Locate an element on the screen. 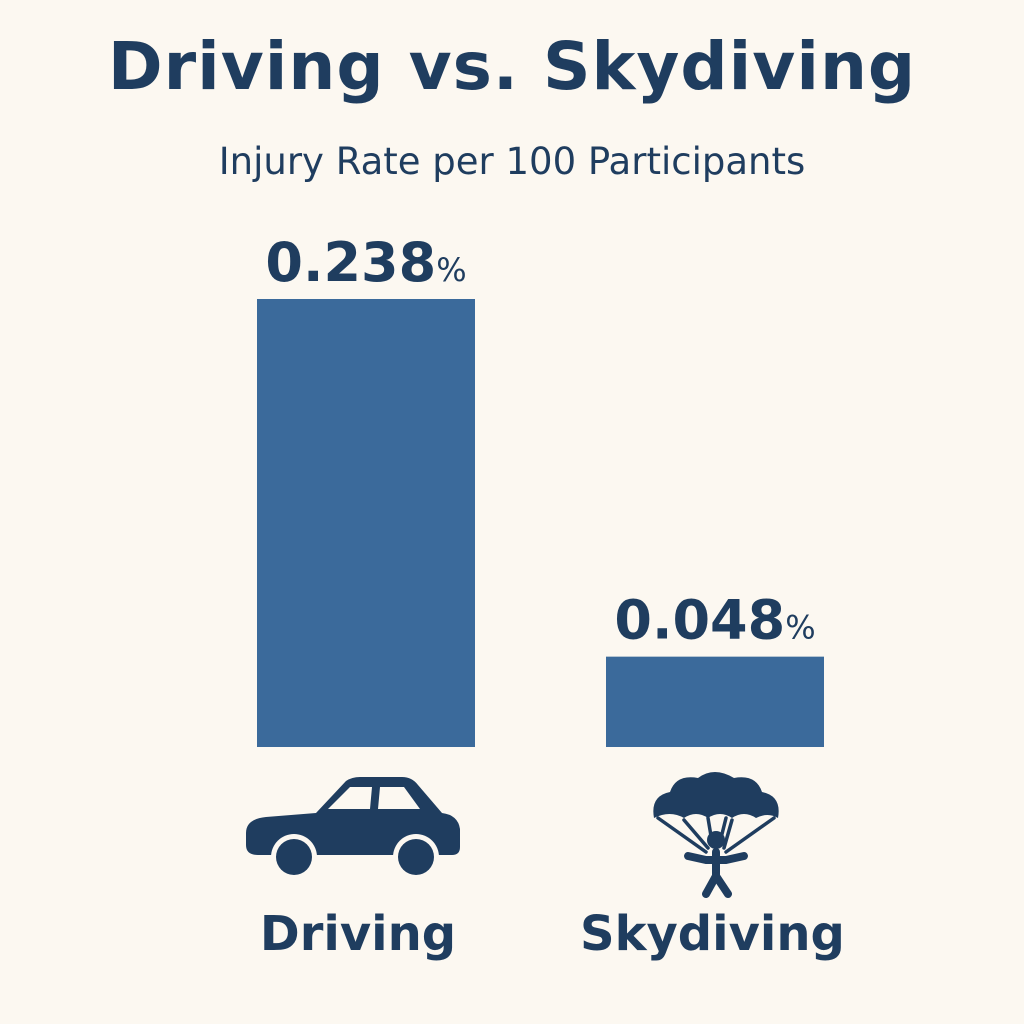 This screenshot has height=1024, width=1024. bar-skydiving is located at coordinates (715, 701).